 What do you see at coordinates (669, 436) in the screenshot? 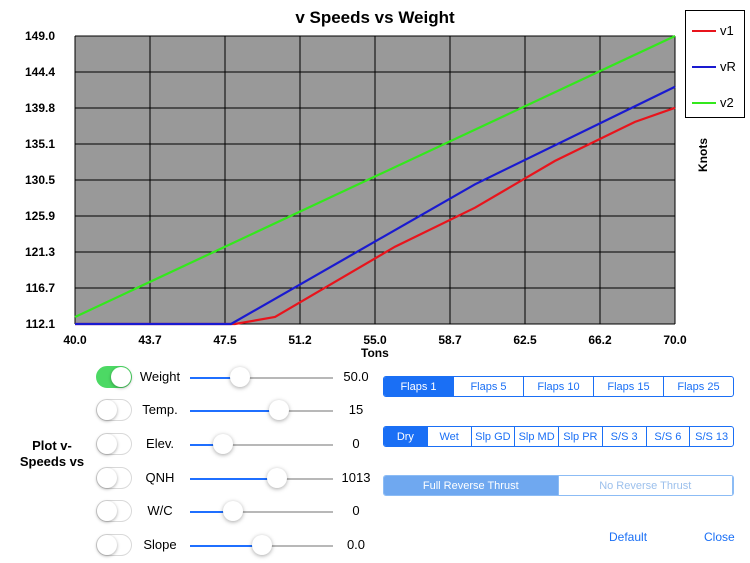
I see `segment-s-s-6: S/S 6` at bounding box center [669, 436].